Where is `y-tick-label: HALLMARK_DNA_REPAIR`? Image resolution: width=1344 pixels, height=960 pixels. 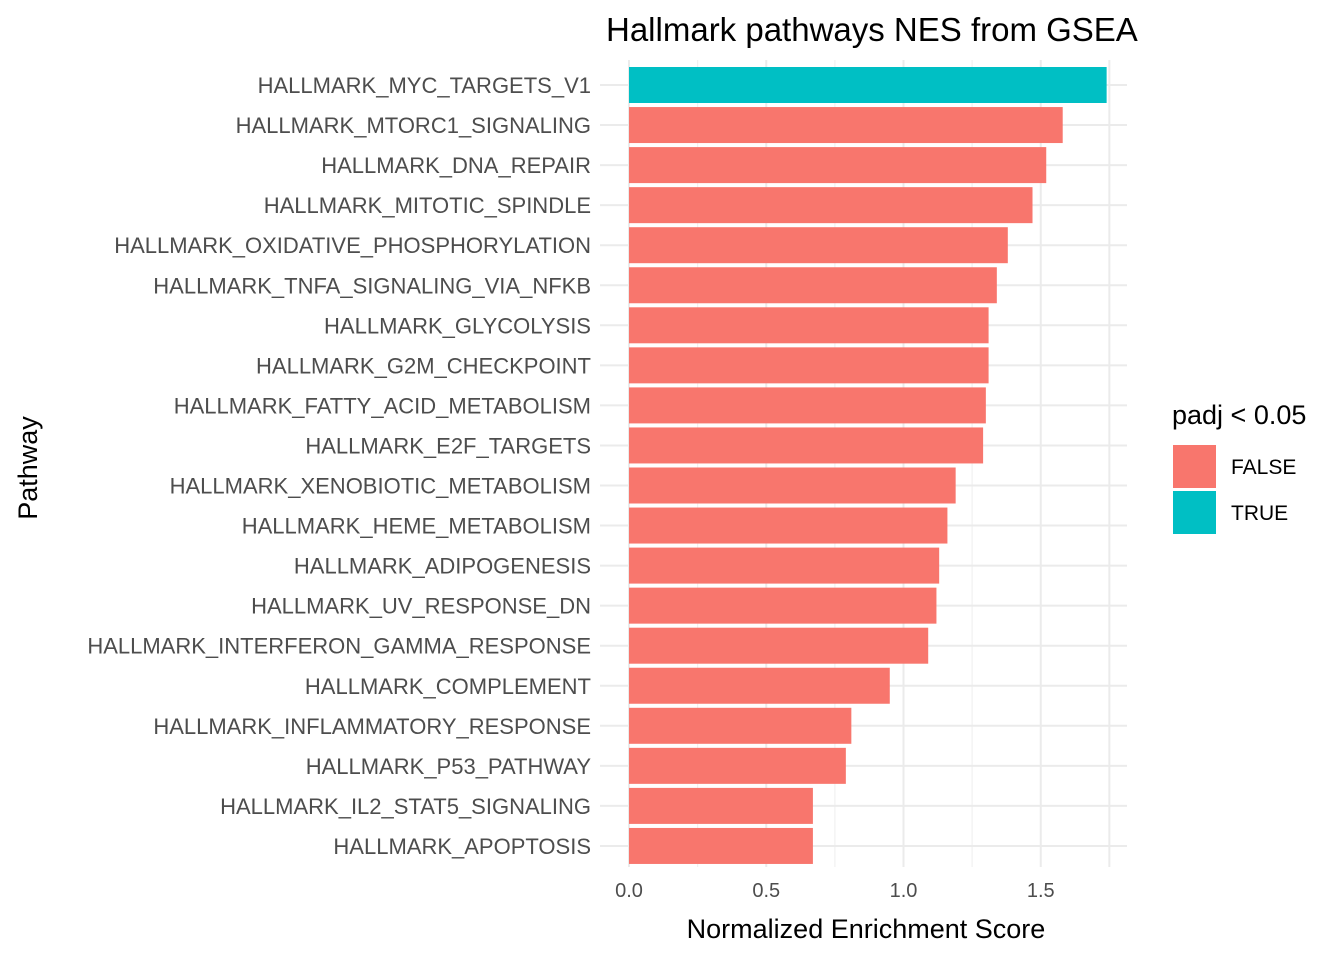 y-tick-label: HALLMARK_DNA_REPAIR is located at coordinates (456, 165).